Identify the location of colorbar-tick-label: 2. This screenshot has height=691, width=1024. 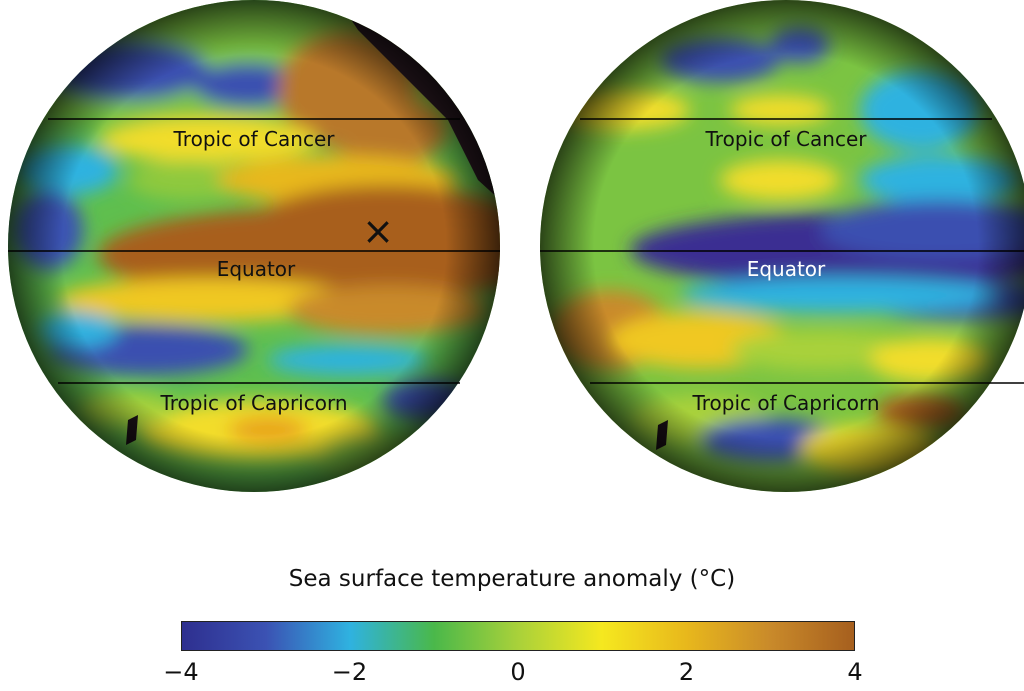
(686, 672).